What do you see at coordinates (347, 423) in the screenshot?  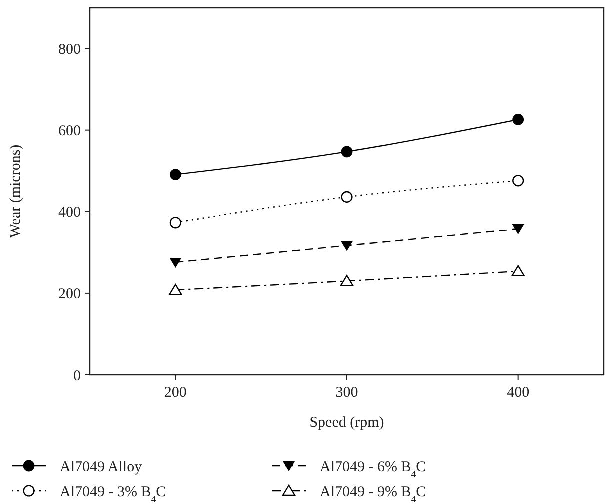 I see `x-axis-title: Speed (rpm)` at bounding box center [347, 423].